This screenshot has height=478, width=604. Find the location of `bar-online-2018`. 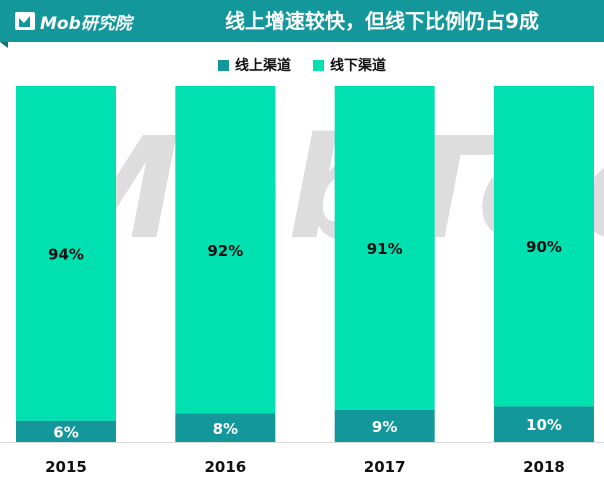

bar-online-2018 is located at coordinates (544, 424).